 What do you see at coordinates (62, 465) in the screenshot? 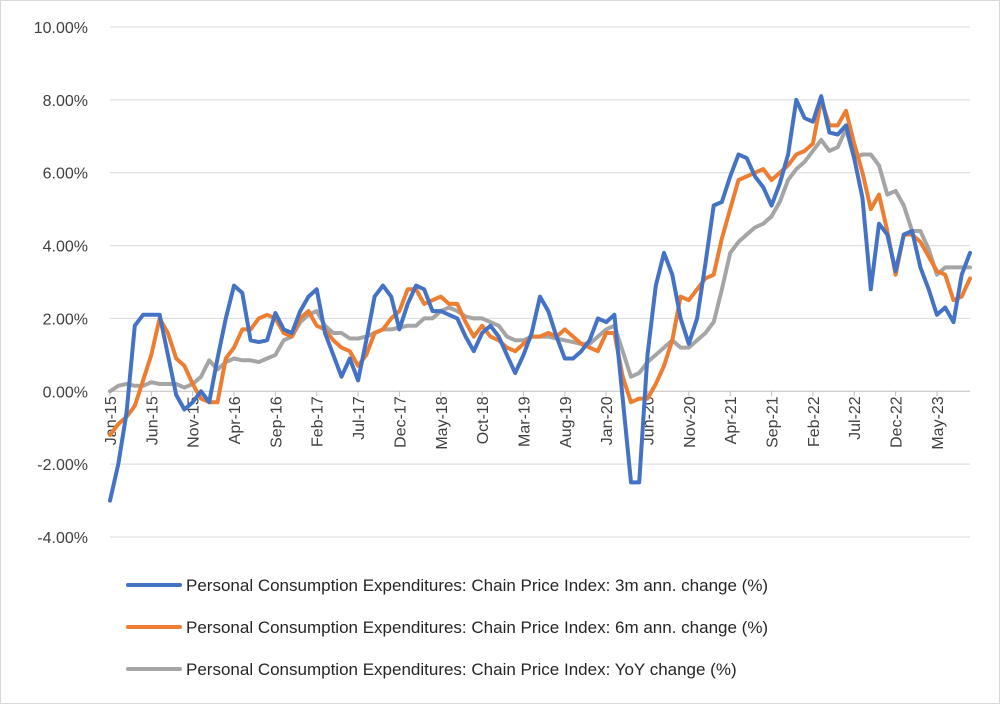
I see `y-tick-label: -2.00%` at bounding box center [62, 465].